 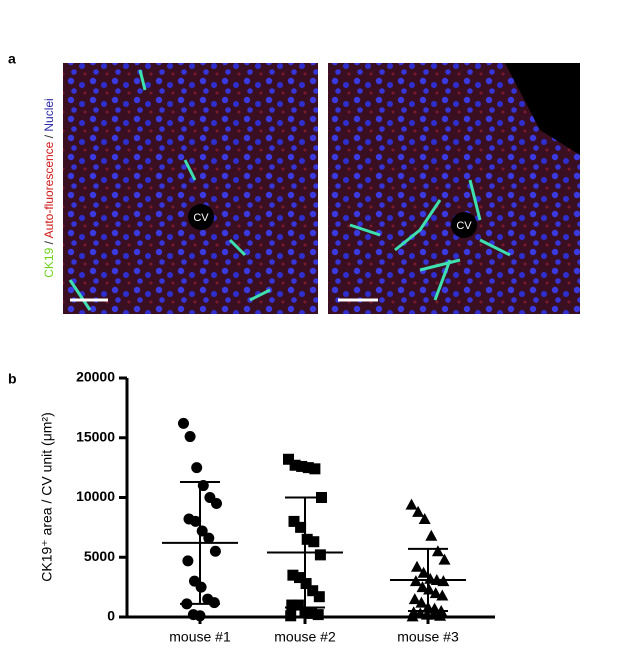 What do you see at coordinates (305, 637) in the screenshot?
I see `x-tick-label: mouse #2` at bounding box center [305, 637].